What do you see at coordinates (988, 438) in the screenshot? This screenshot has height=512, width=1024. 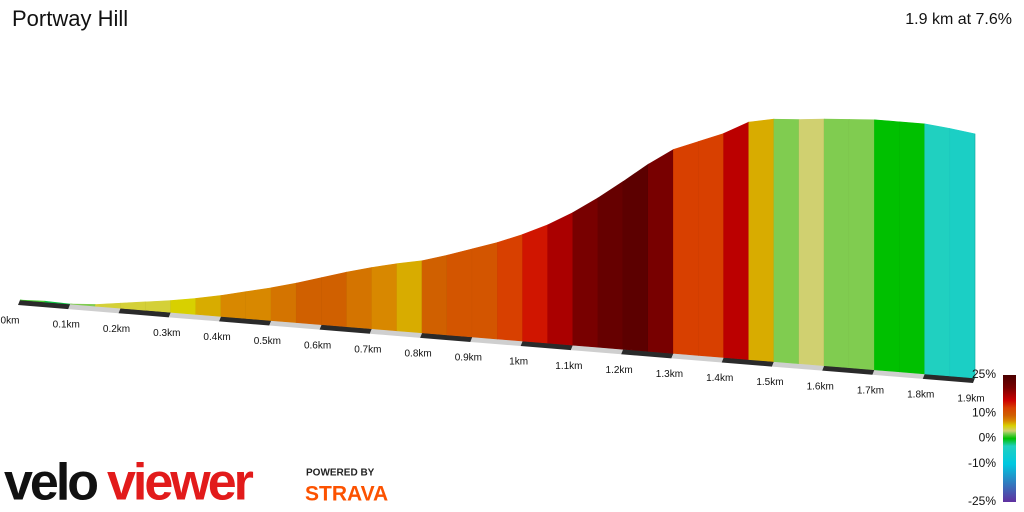 I see `colorbar-tick-label: 0%` at bounding box center [988, 438].